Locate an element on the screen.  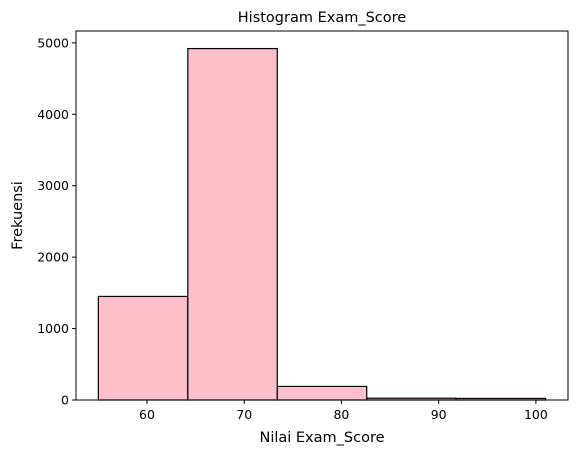
x-tick-label: 80 is located at coordinates (341, 414).